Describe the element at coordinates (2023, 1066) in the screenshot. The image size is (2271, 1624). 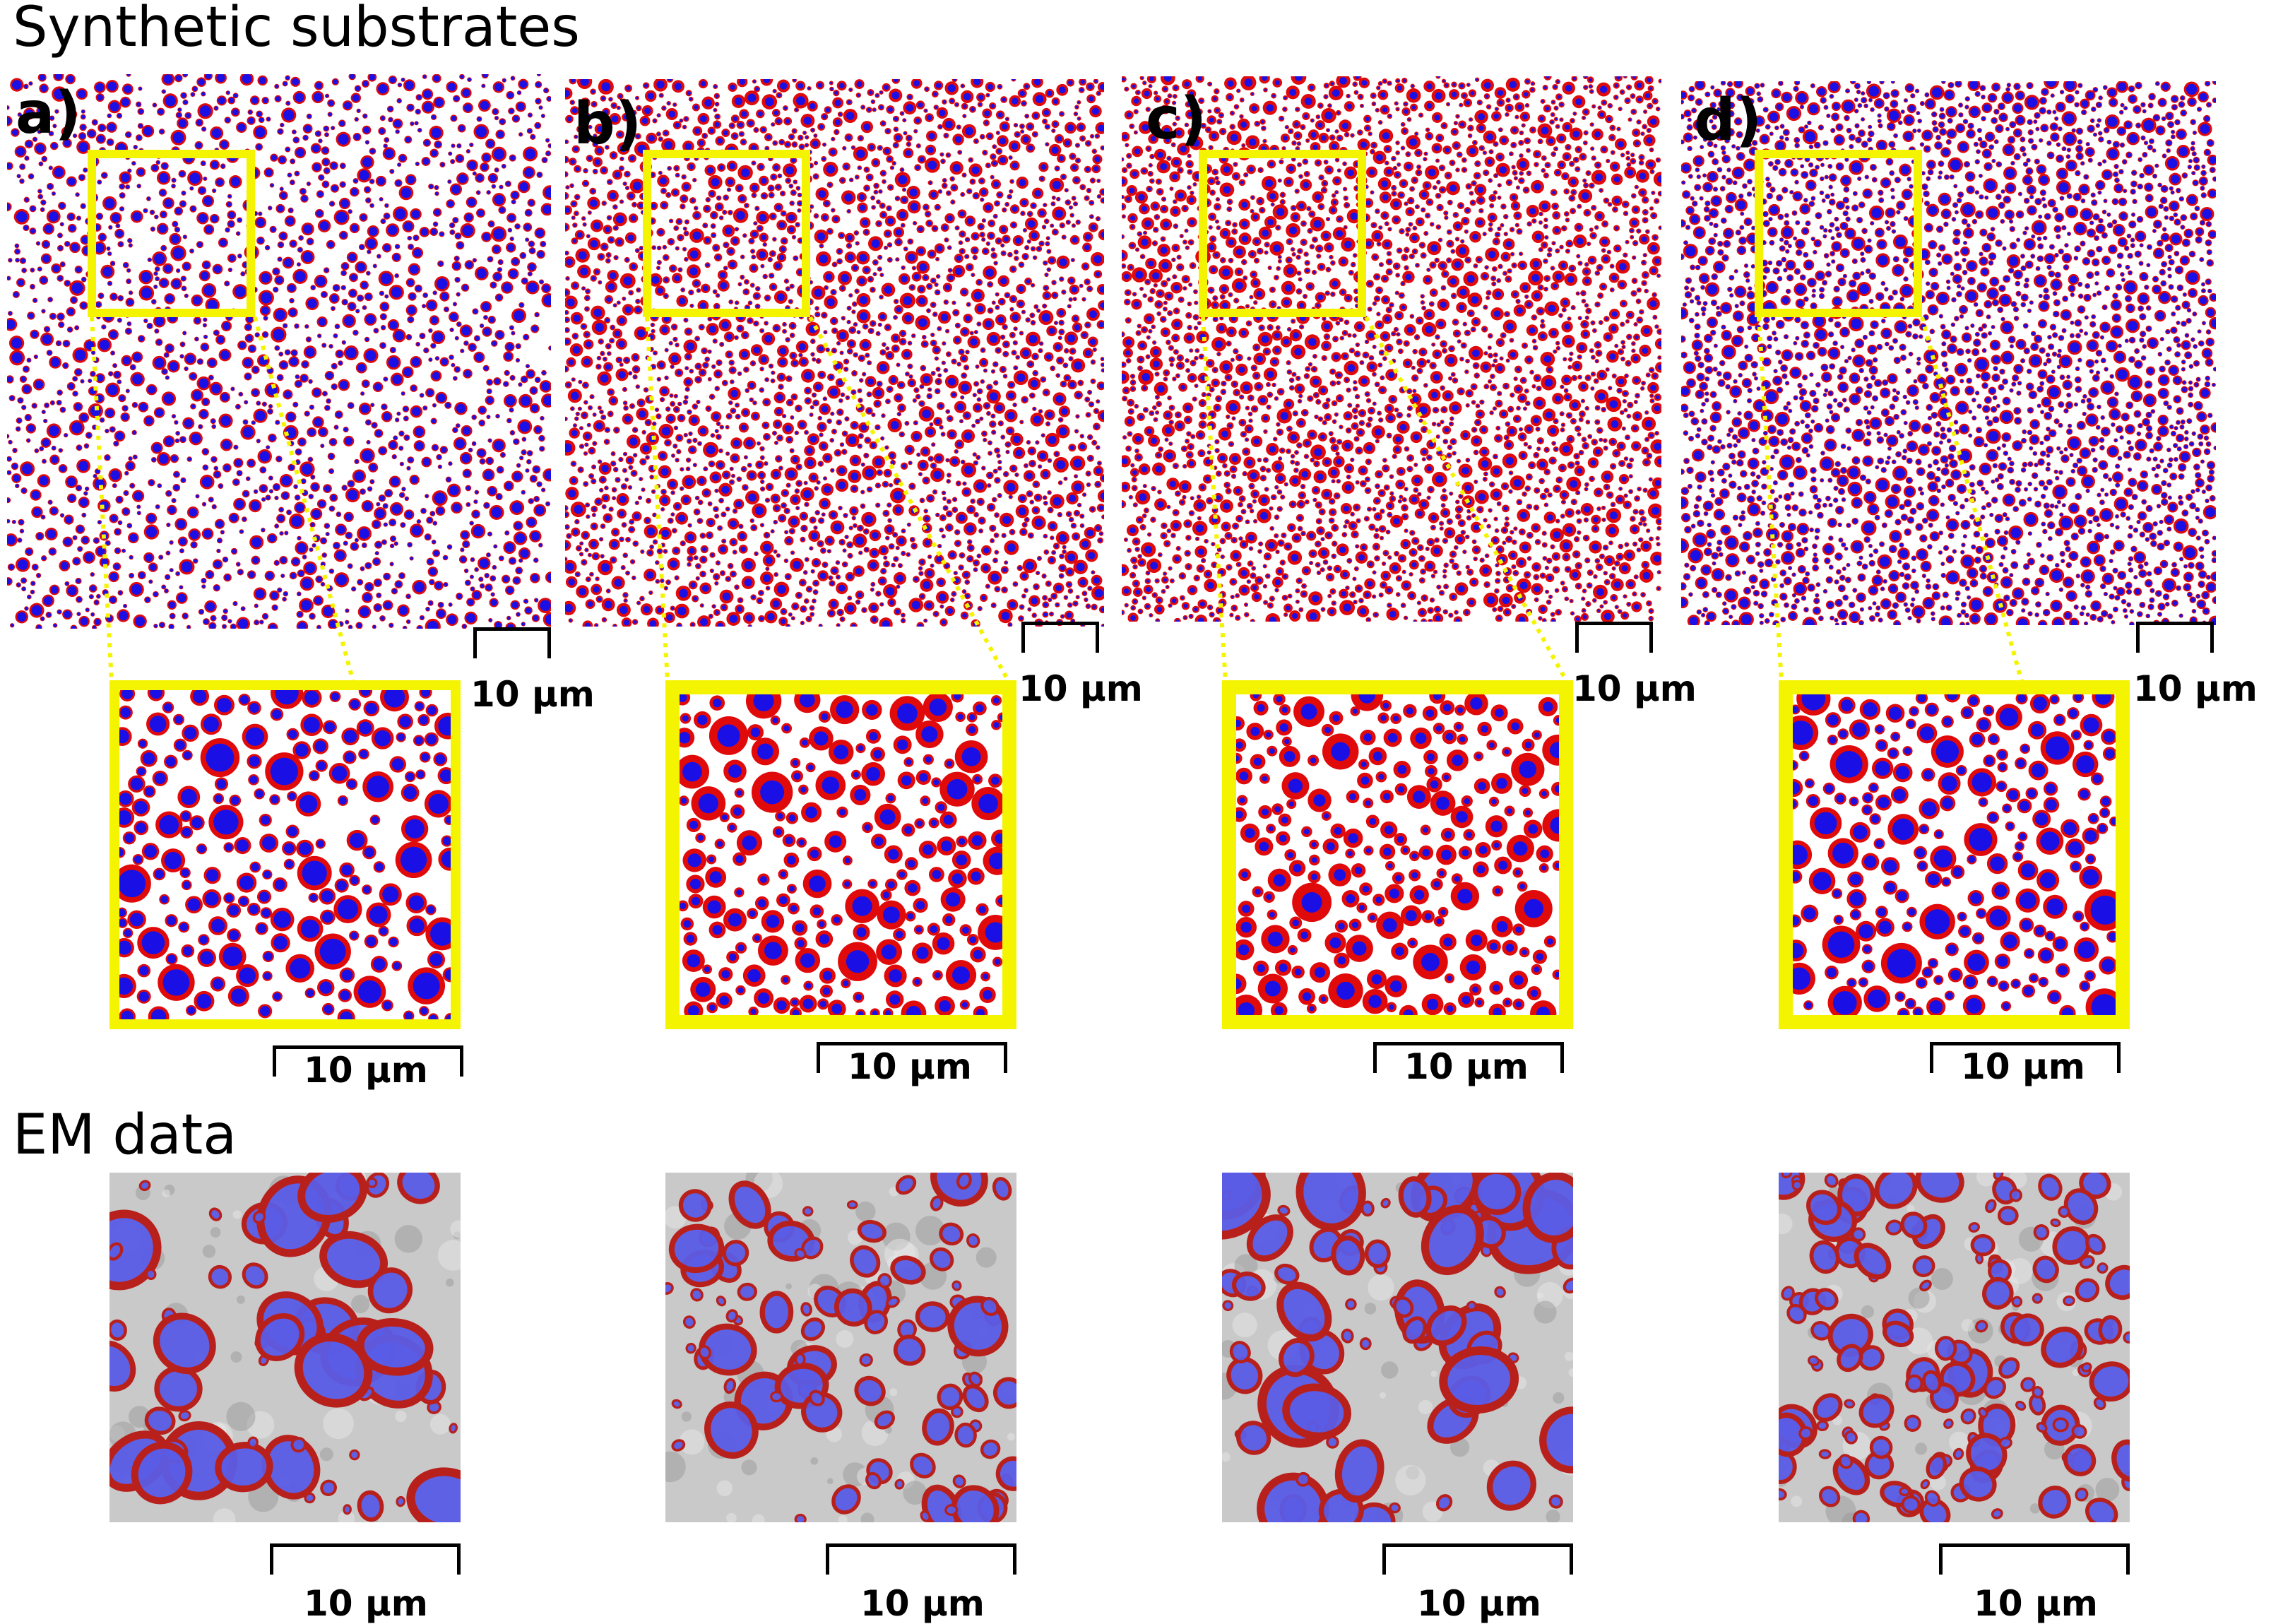
I see `scale-label-inset-d: 10 µm` at that location.